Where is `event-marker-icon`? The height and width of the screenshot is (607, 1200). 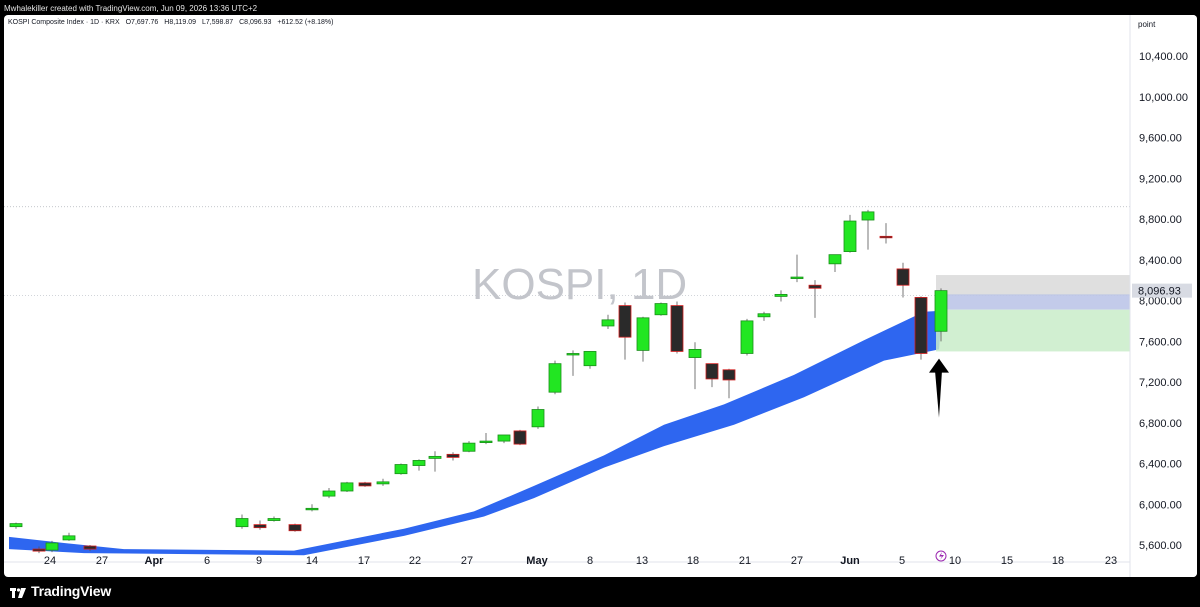 event-marker-icon is located at coordinates (941, 556).